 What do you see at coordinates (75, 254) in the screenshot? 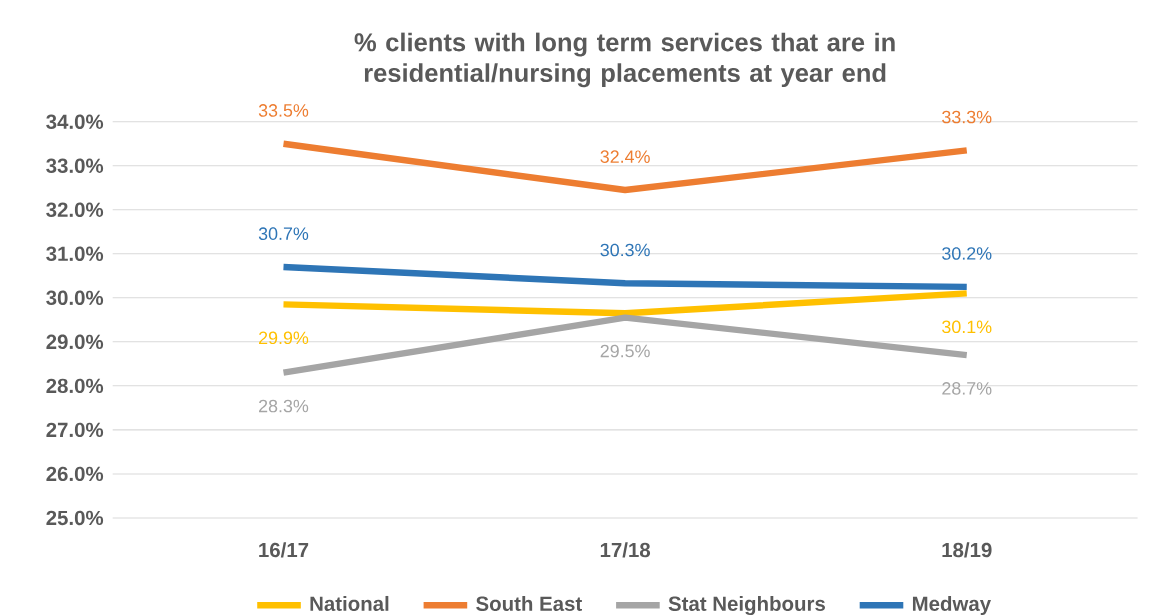
I see `y-tick-label: 31.0%` at bounding box center [75, 254].